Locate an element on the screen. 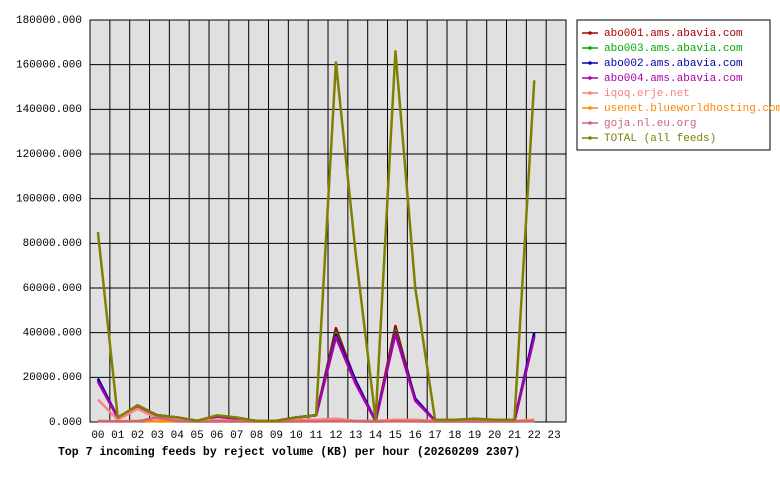 The width and height of the screenshot is (780, 480). x-tick-label: 02 is located at coordinates (137, 436).